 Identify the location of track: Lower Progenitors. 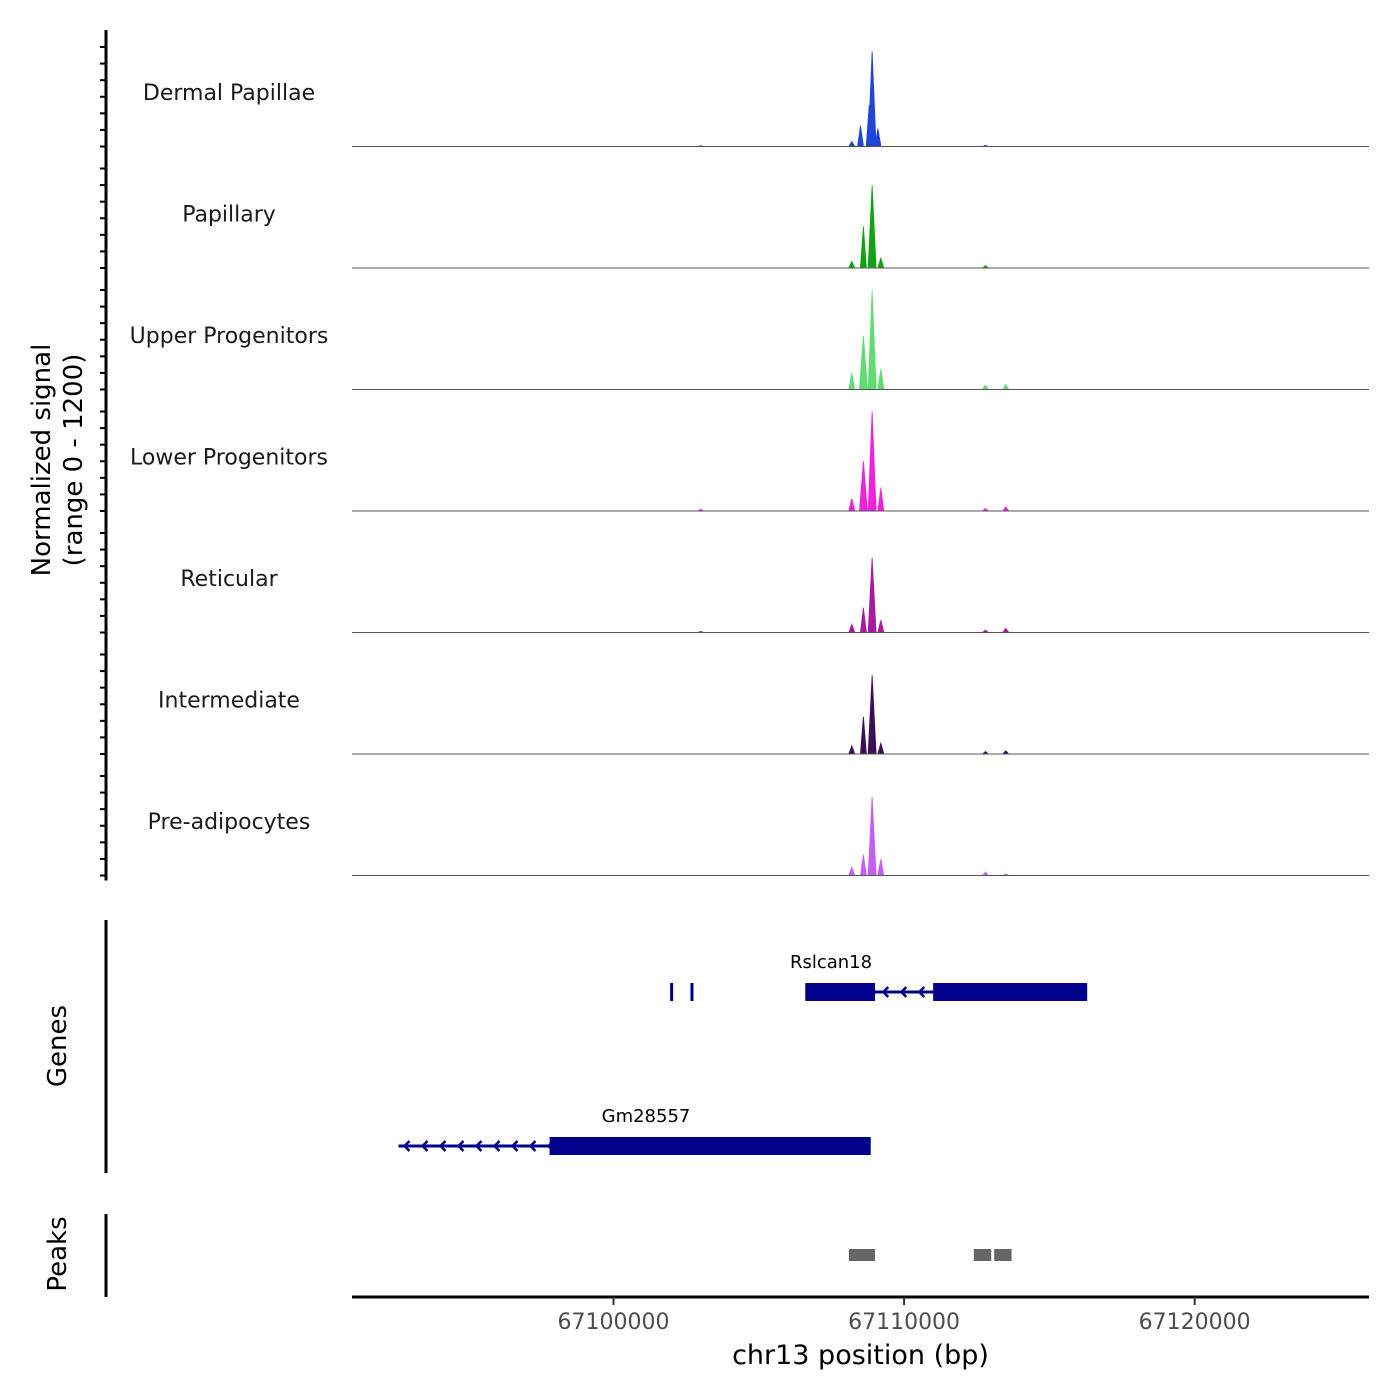
(749, 461).